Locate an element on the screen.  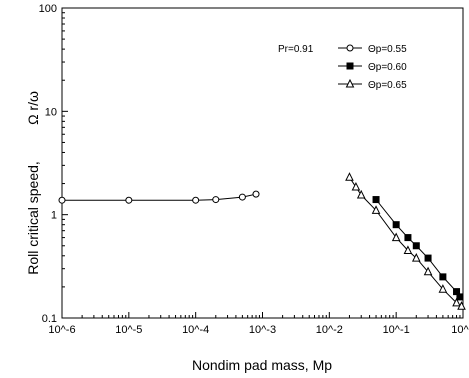
legend: Θp=0.55 Θp=0.60 Θp=0.65 is located at coordinates (372, 67).